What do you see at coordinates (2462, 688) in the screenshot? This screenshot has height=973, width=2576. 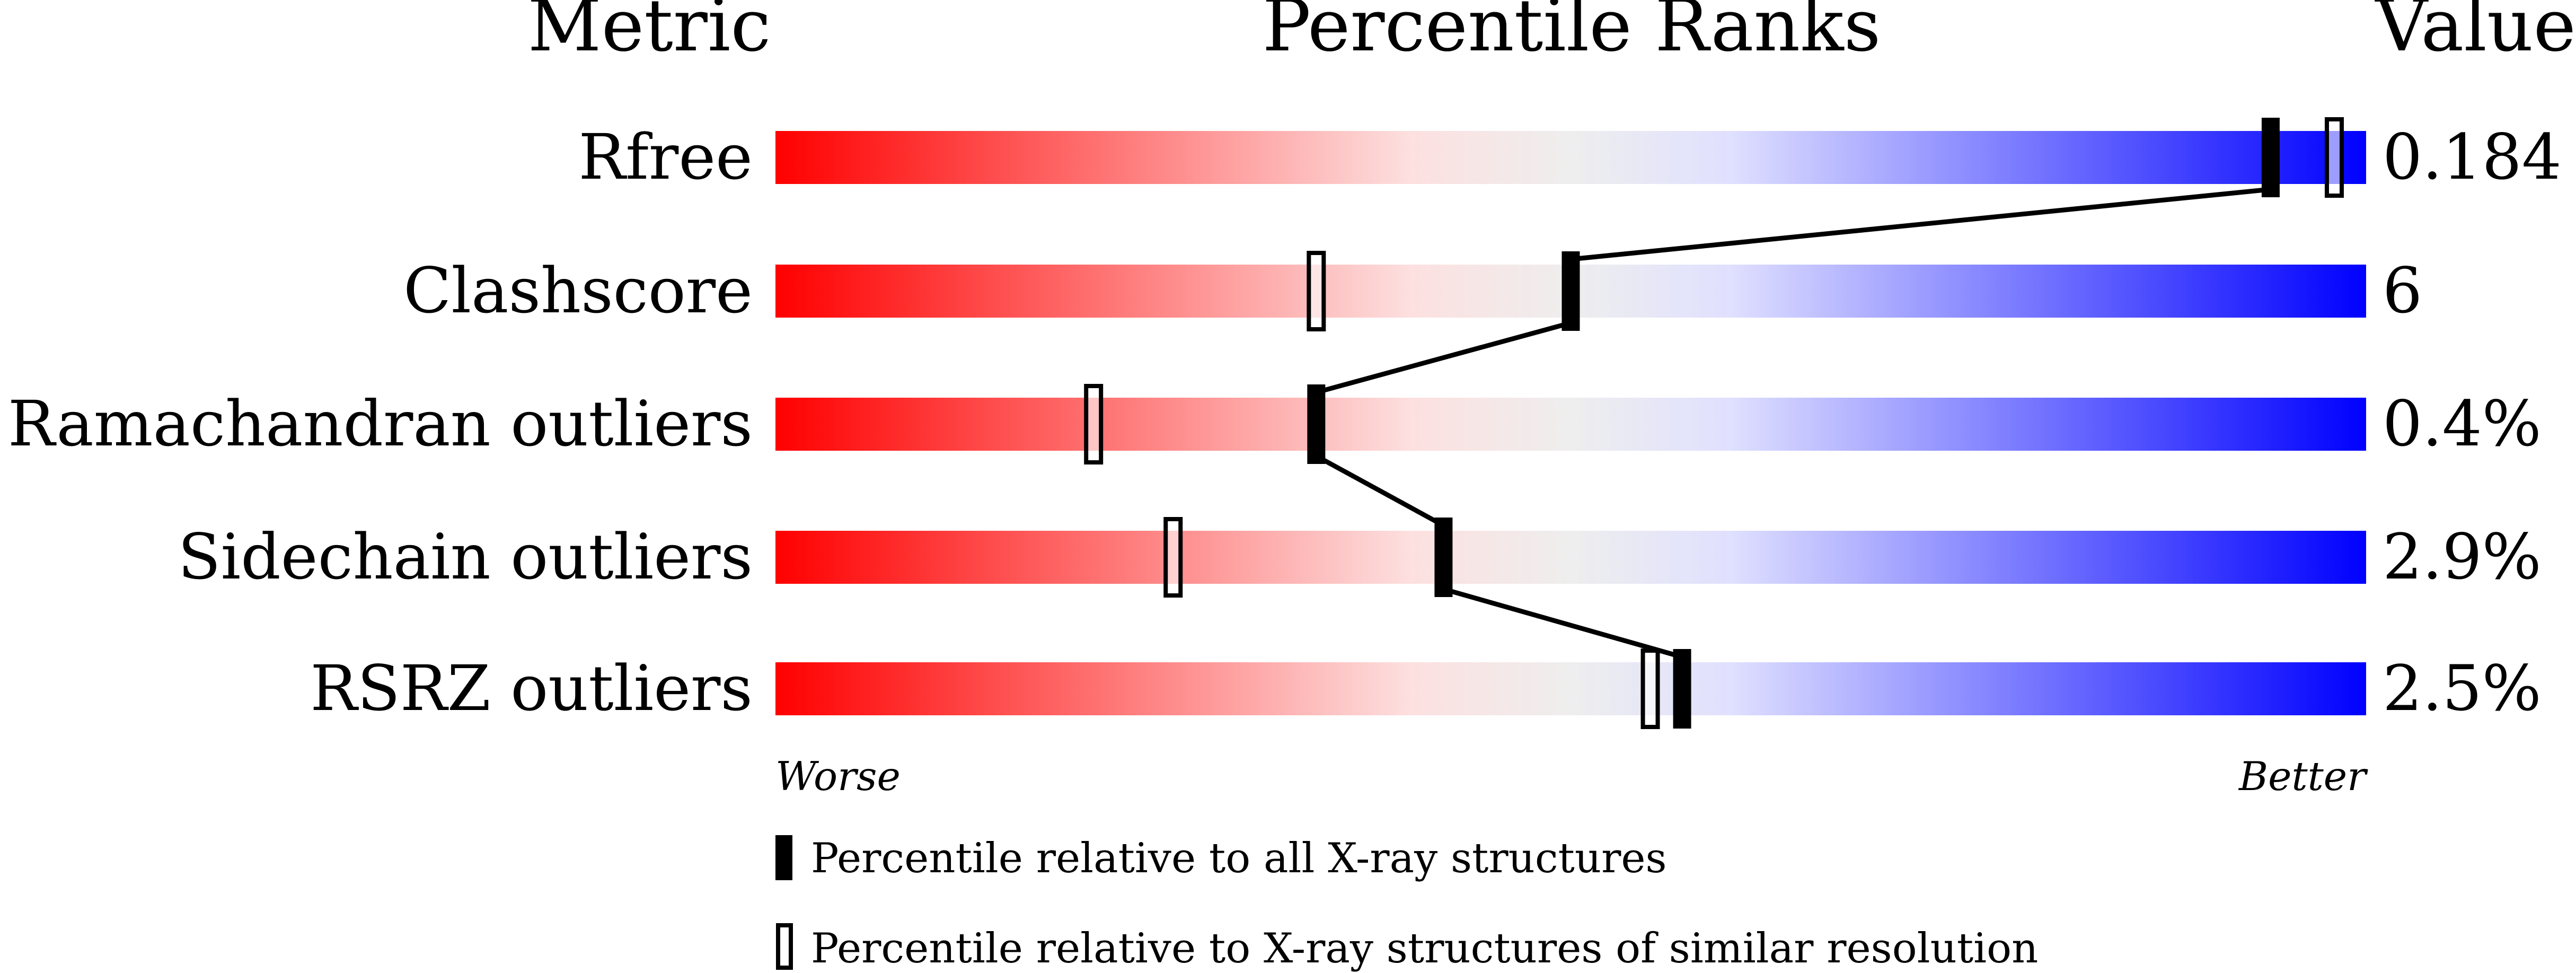 I see `metric-value: 2.5%` at bounding box center [2462, 688].